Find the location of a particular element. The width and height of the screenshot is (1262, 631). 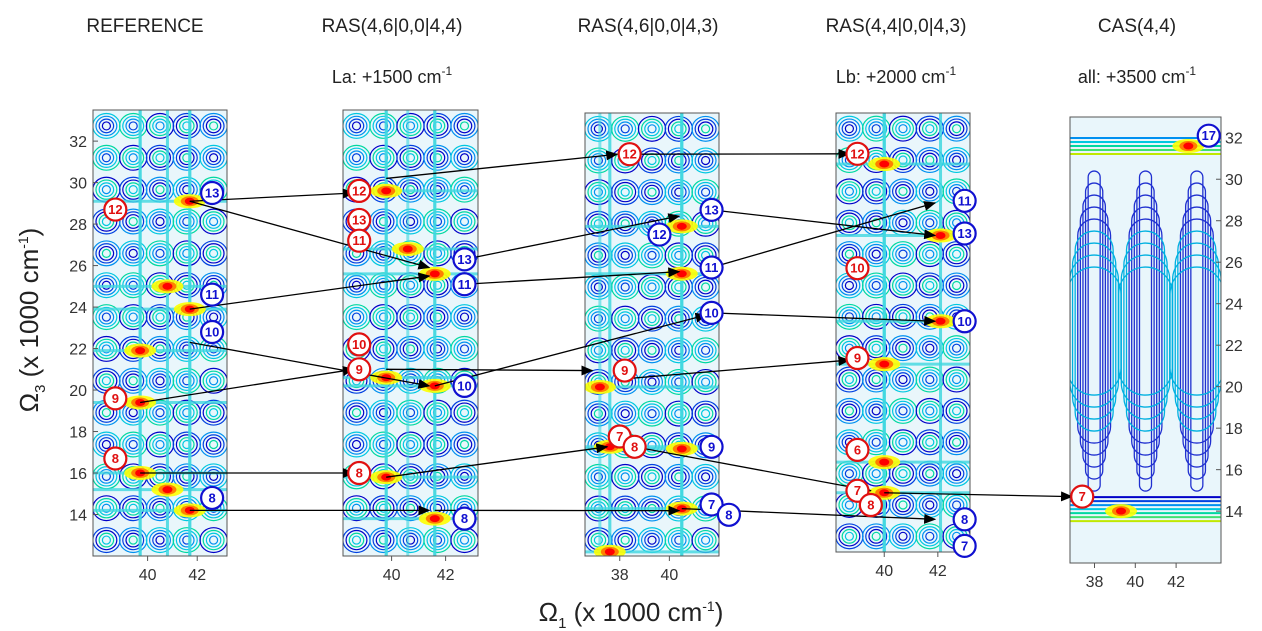

state-number: 12 is located at coordinates (629, 154).